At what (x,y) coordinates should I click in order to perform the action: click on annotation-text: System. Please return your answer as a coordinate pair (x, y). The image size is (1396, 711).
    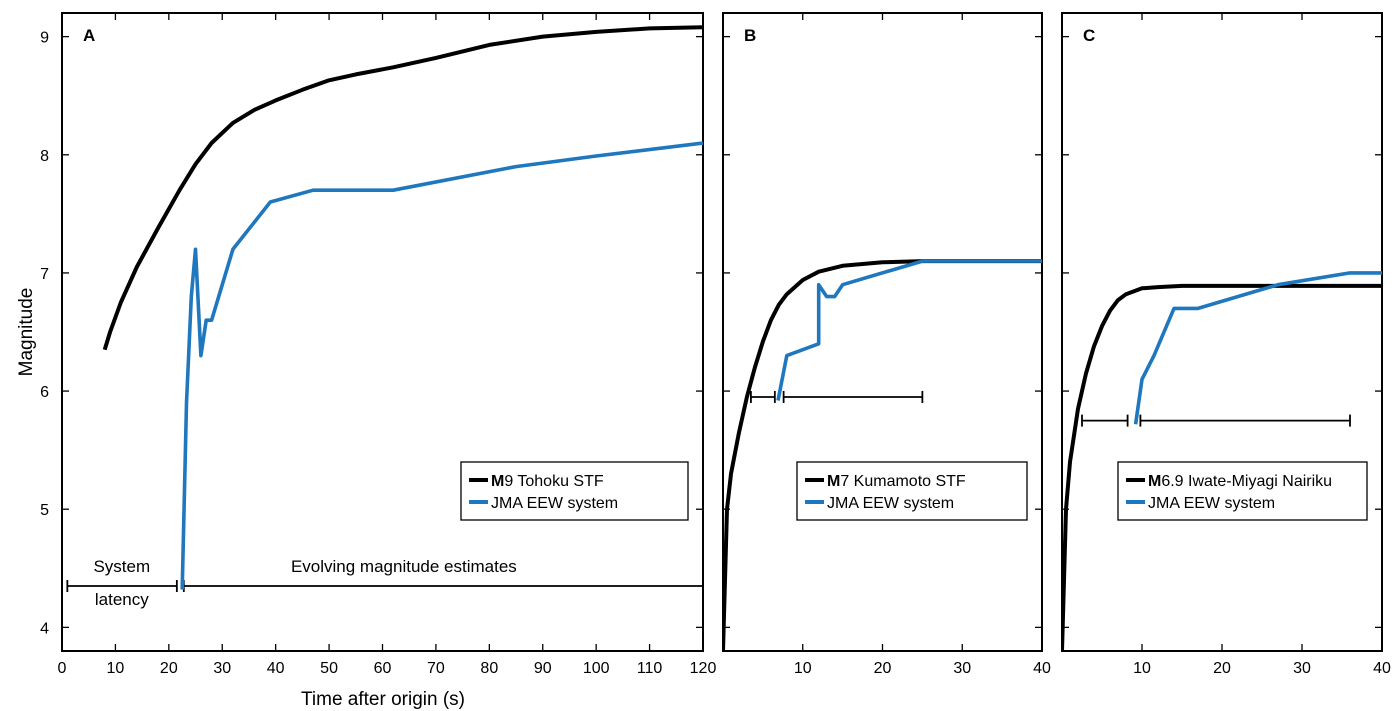
    Looking at the image, I should click on (121, 566).